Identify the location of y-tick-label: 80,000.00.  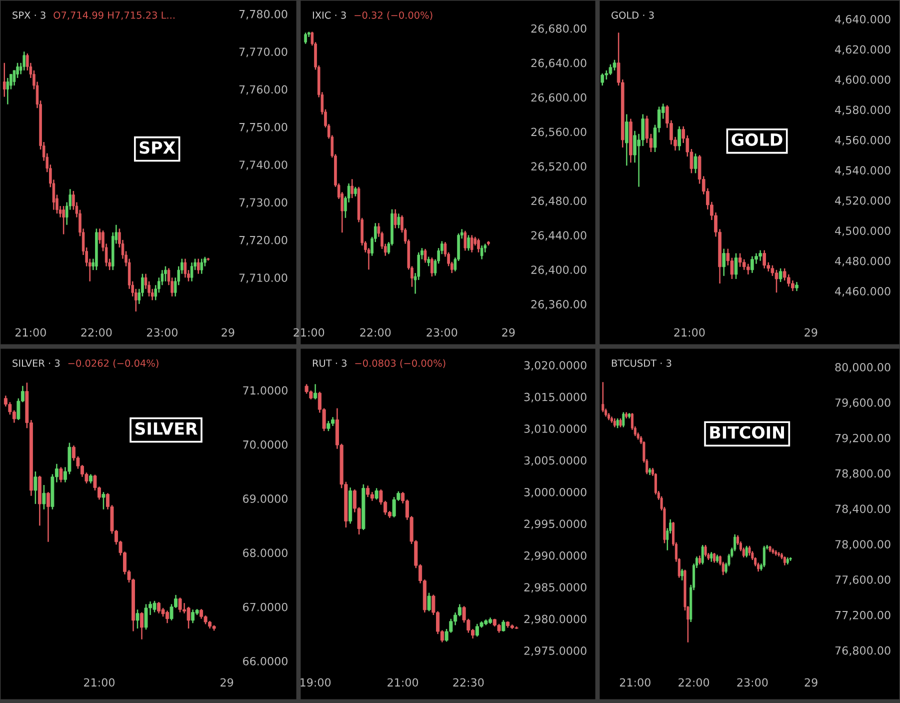
(862, 368).